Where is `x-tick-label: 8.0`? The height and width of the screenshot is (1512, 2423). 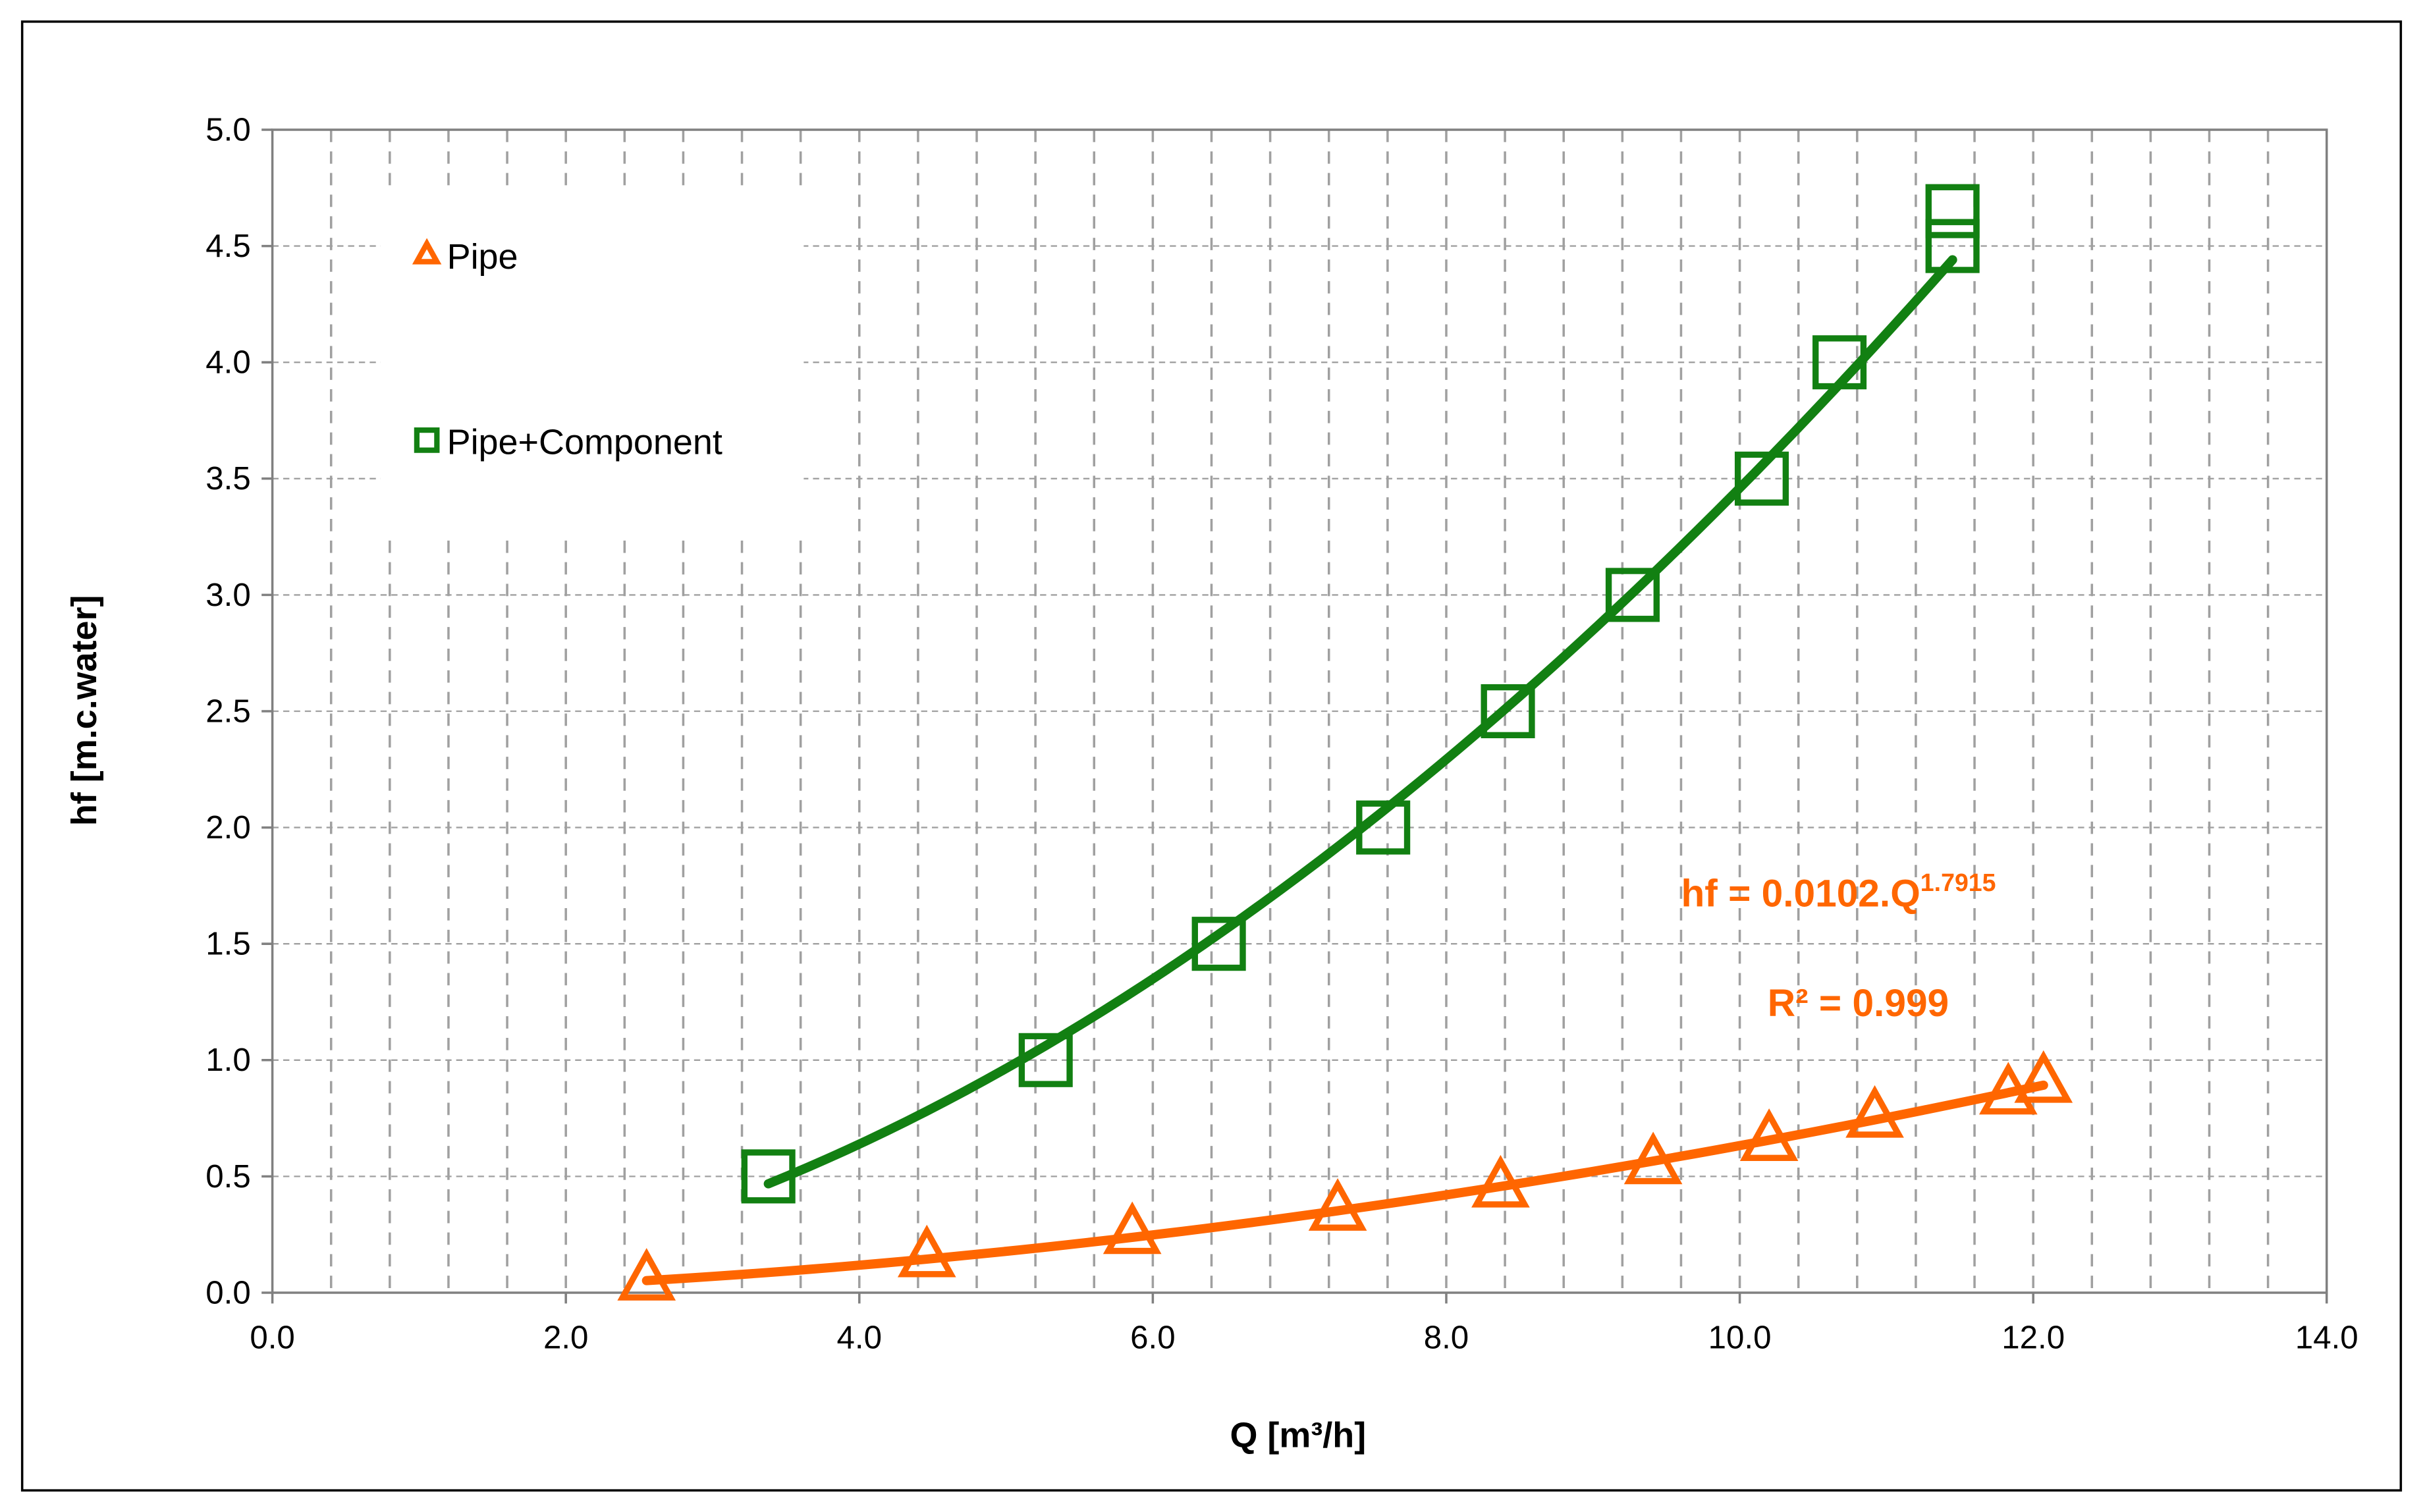 x-tick-label: 8.0 is located at coordinates (1447, 1337).